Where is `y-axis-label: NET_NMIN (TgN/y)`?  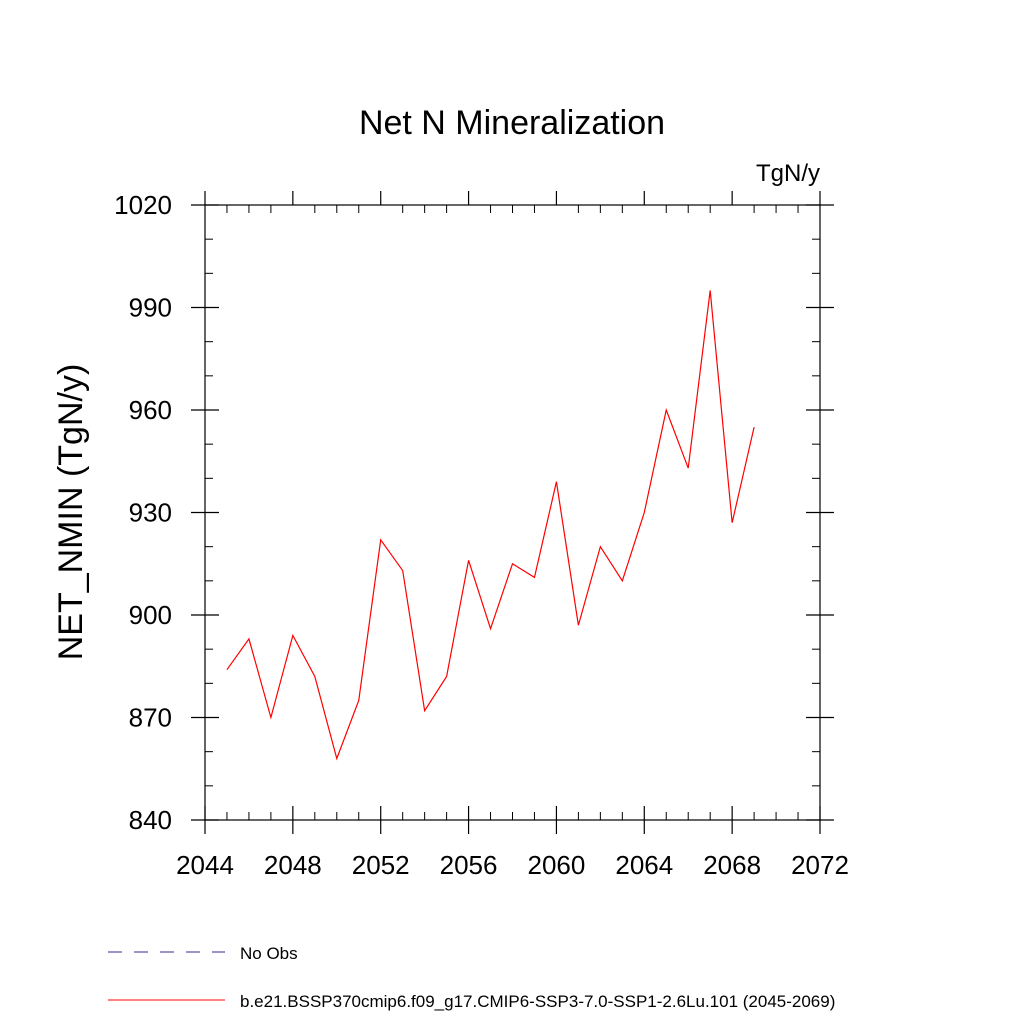 y-axis-label: NET_NMIN (TgN/y) is located at coordinates (71, 512).